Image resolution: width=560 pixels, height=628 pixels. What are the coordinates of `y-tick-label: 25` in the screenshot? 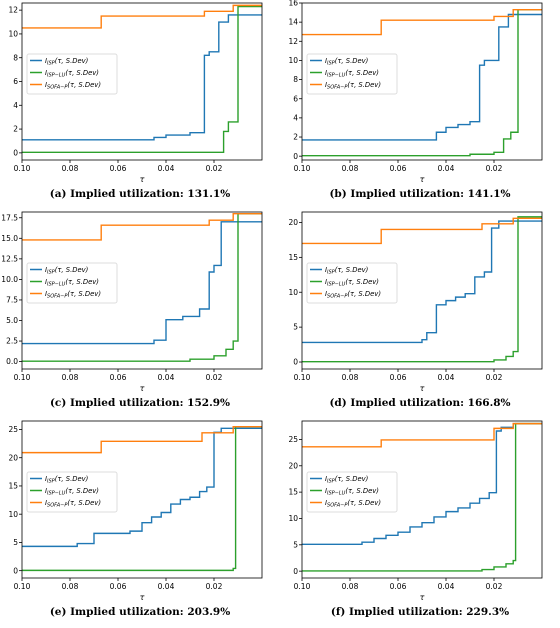 It's located at (13, 429).